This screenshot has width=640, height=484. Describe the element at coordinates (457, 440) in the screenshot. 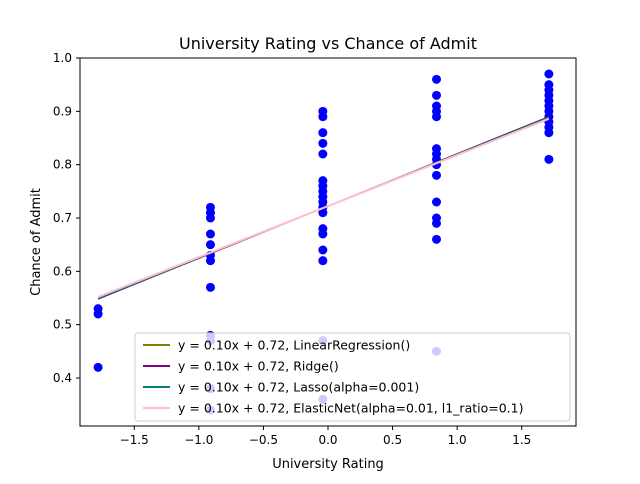

I see `x-tick-label: 1.0` at that location.